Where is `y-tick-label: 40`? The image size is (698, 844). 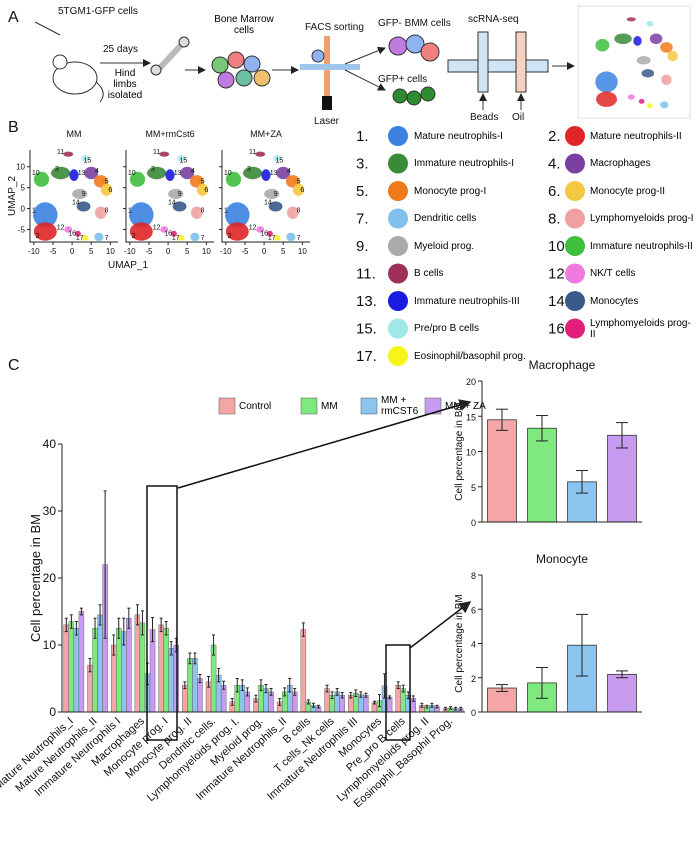
y-tick-label: 40 is located at coordinates (50, 444).